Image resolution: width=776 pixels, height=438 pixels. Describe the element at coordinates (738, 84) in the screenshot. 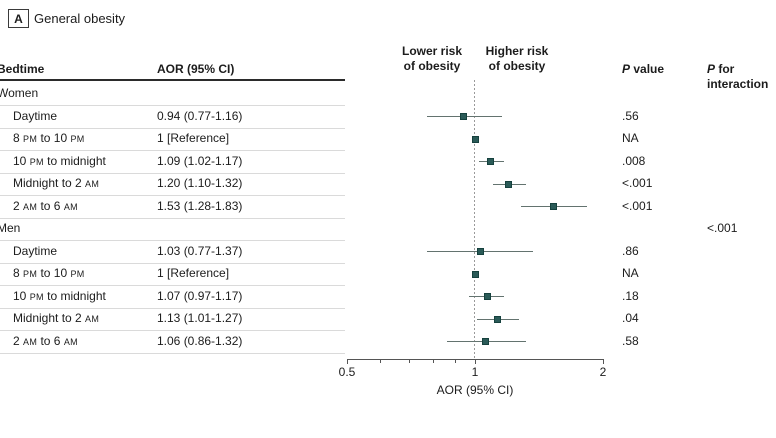

I see `column-header-p-interaction-line2: interaction` at that location.